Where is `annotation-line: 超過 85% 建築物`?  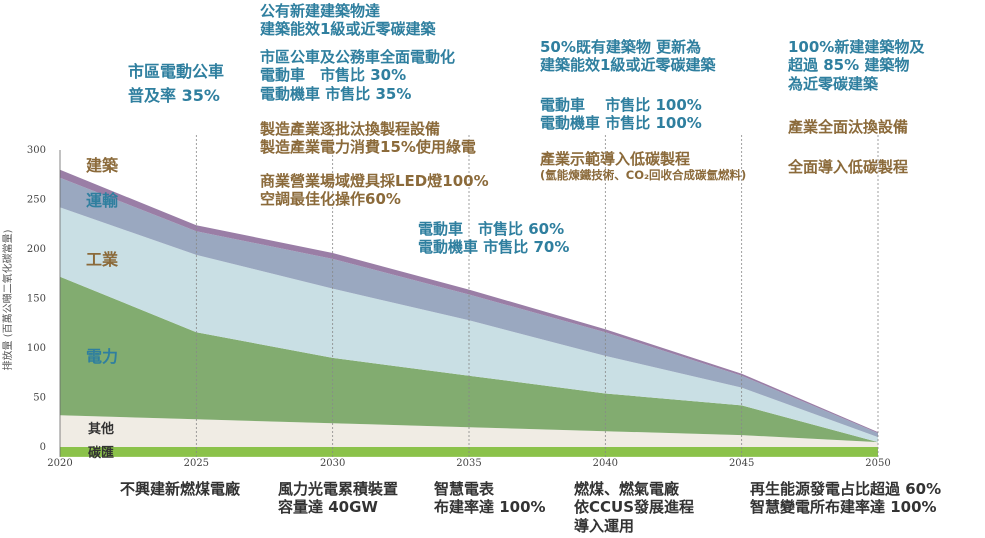
annotation-line: 超過 85% 建築物 is located at coordinates (849, 65).